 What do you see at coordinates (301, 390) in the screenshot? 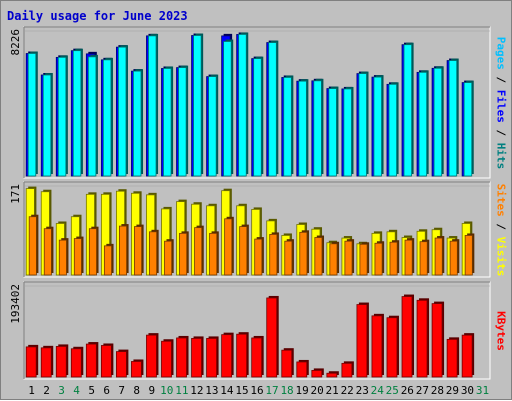
I see `day-label-19: 19` at bounding box center [301, 390].